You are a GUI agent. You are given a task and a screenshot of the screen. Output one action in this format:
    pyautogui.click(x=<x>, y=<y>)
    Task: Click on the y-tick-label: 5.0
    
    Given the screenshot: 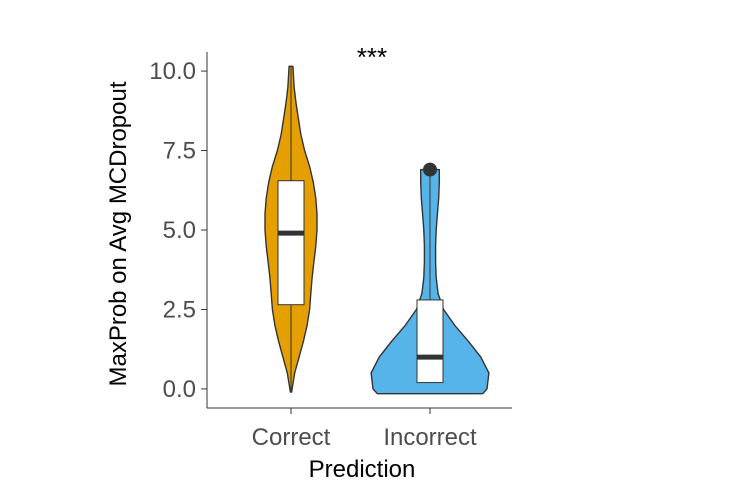 What is the action you would take?
    pyautogui.click(x=179, y=230)
    